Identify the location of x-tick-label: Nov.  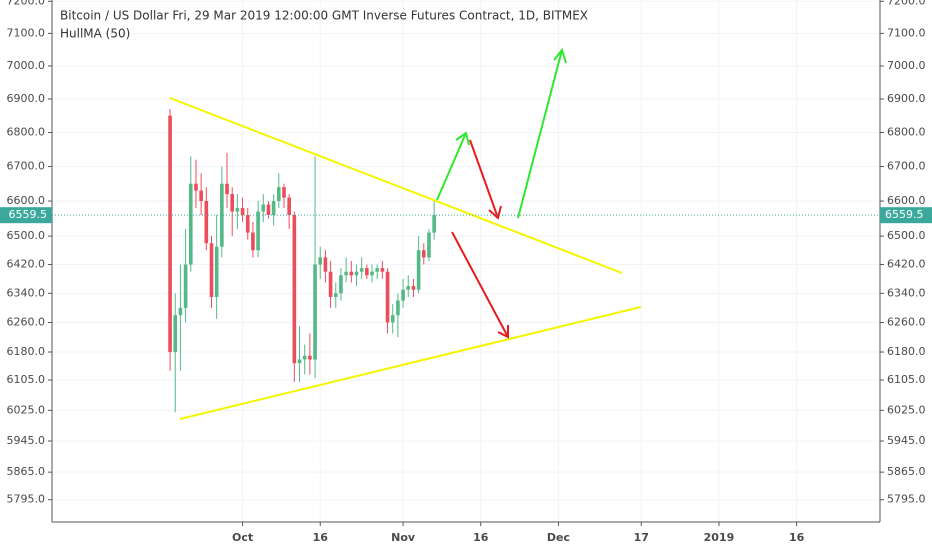
(403, 537).